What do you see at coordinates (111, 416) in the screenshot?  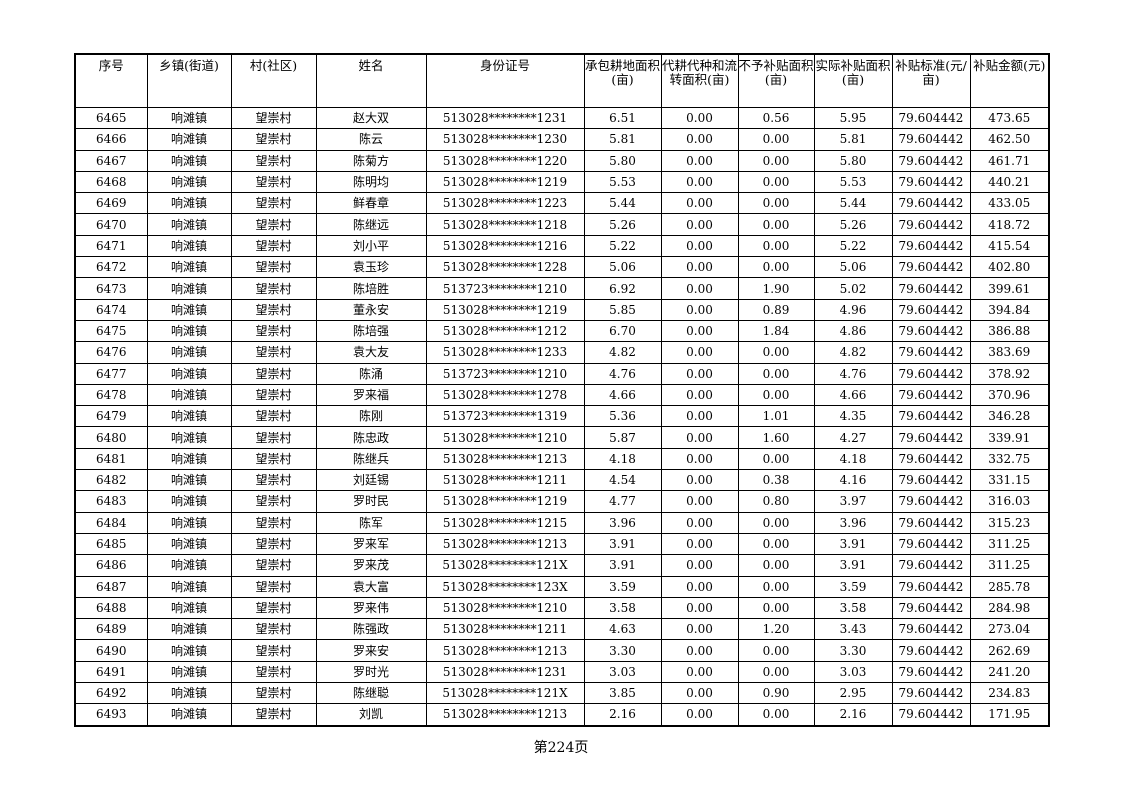 I see `cell-col-index: 6479` at bounding box center [111, 416].